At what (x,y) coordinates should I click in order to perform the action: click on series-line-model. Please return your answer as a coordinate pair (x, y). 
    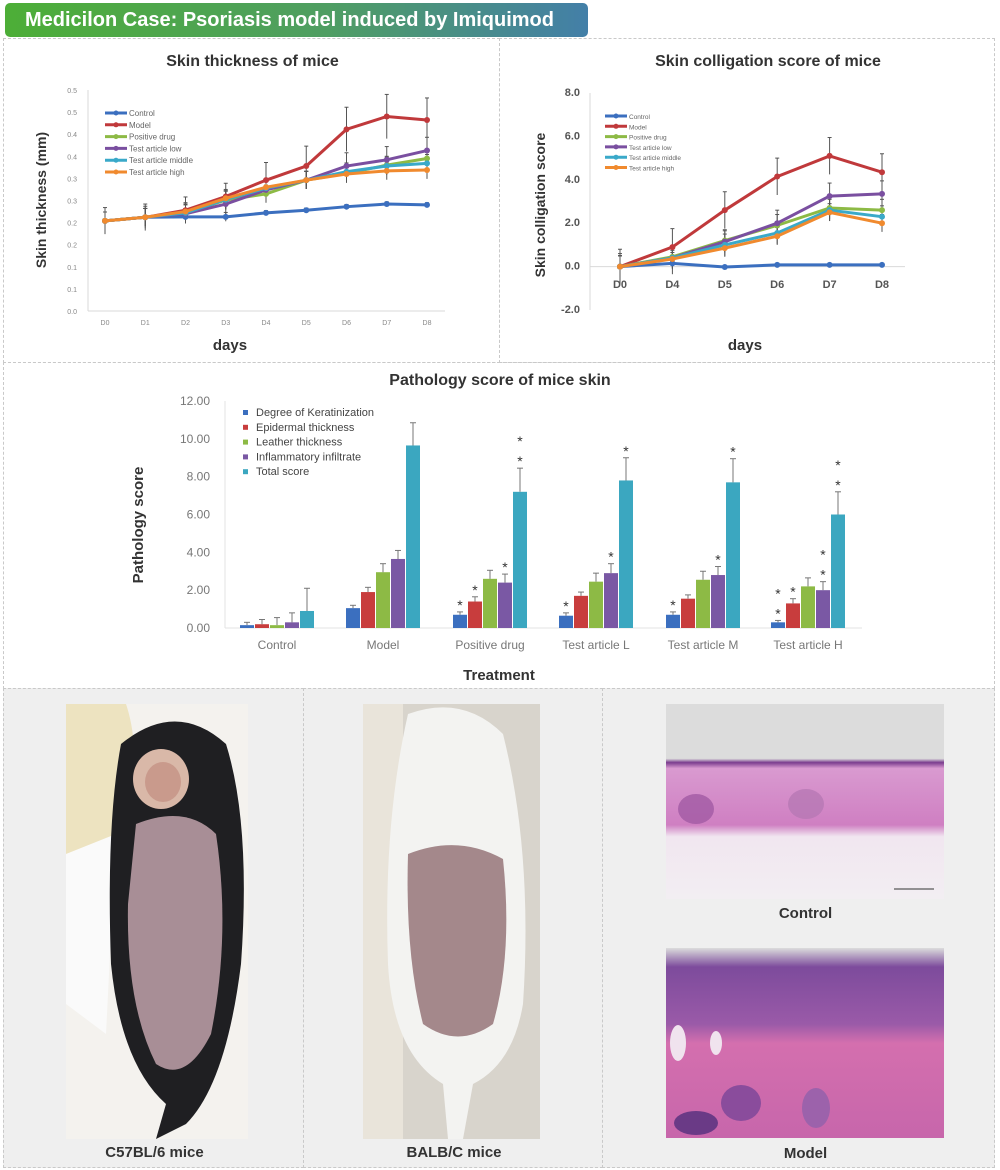
    Looking at the image, I should click on (751, 211).